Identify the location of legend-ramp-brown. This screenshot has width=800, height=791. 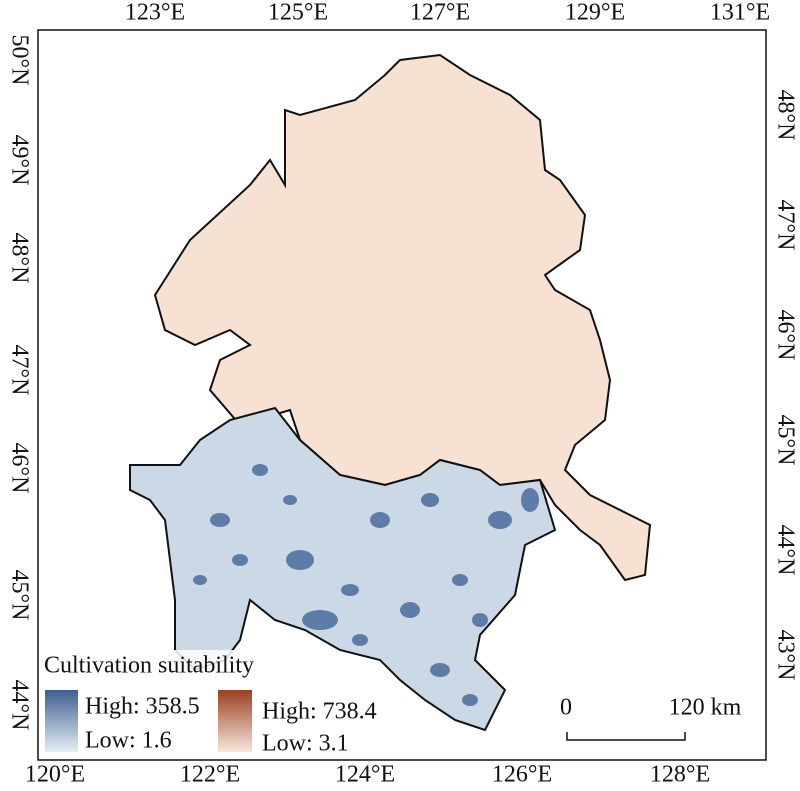
(235, 721).